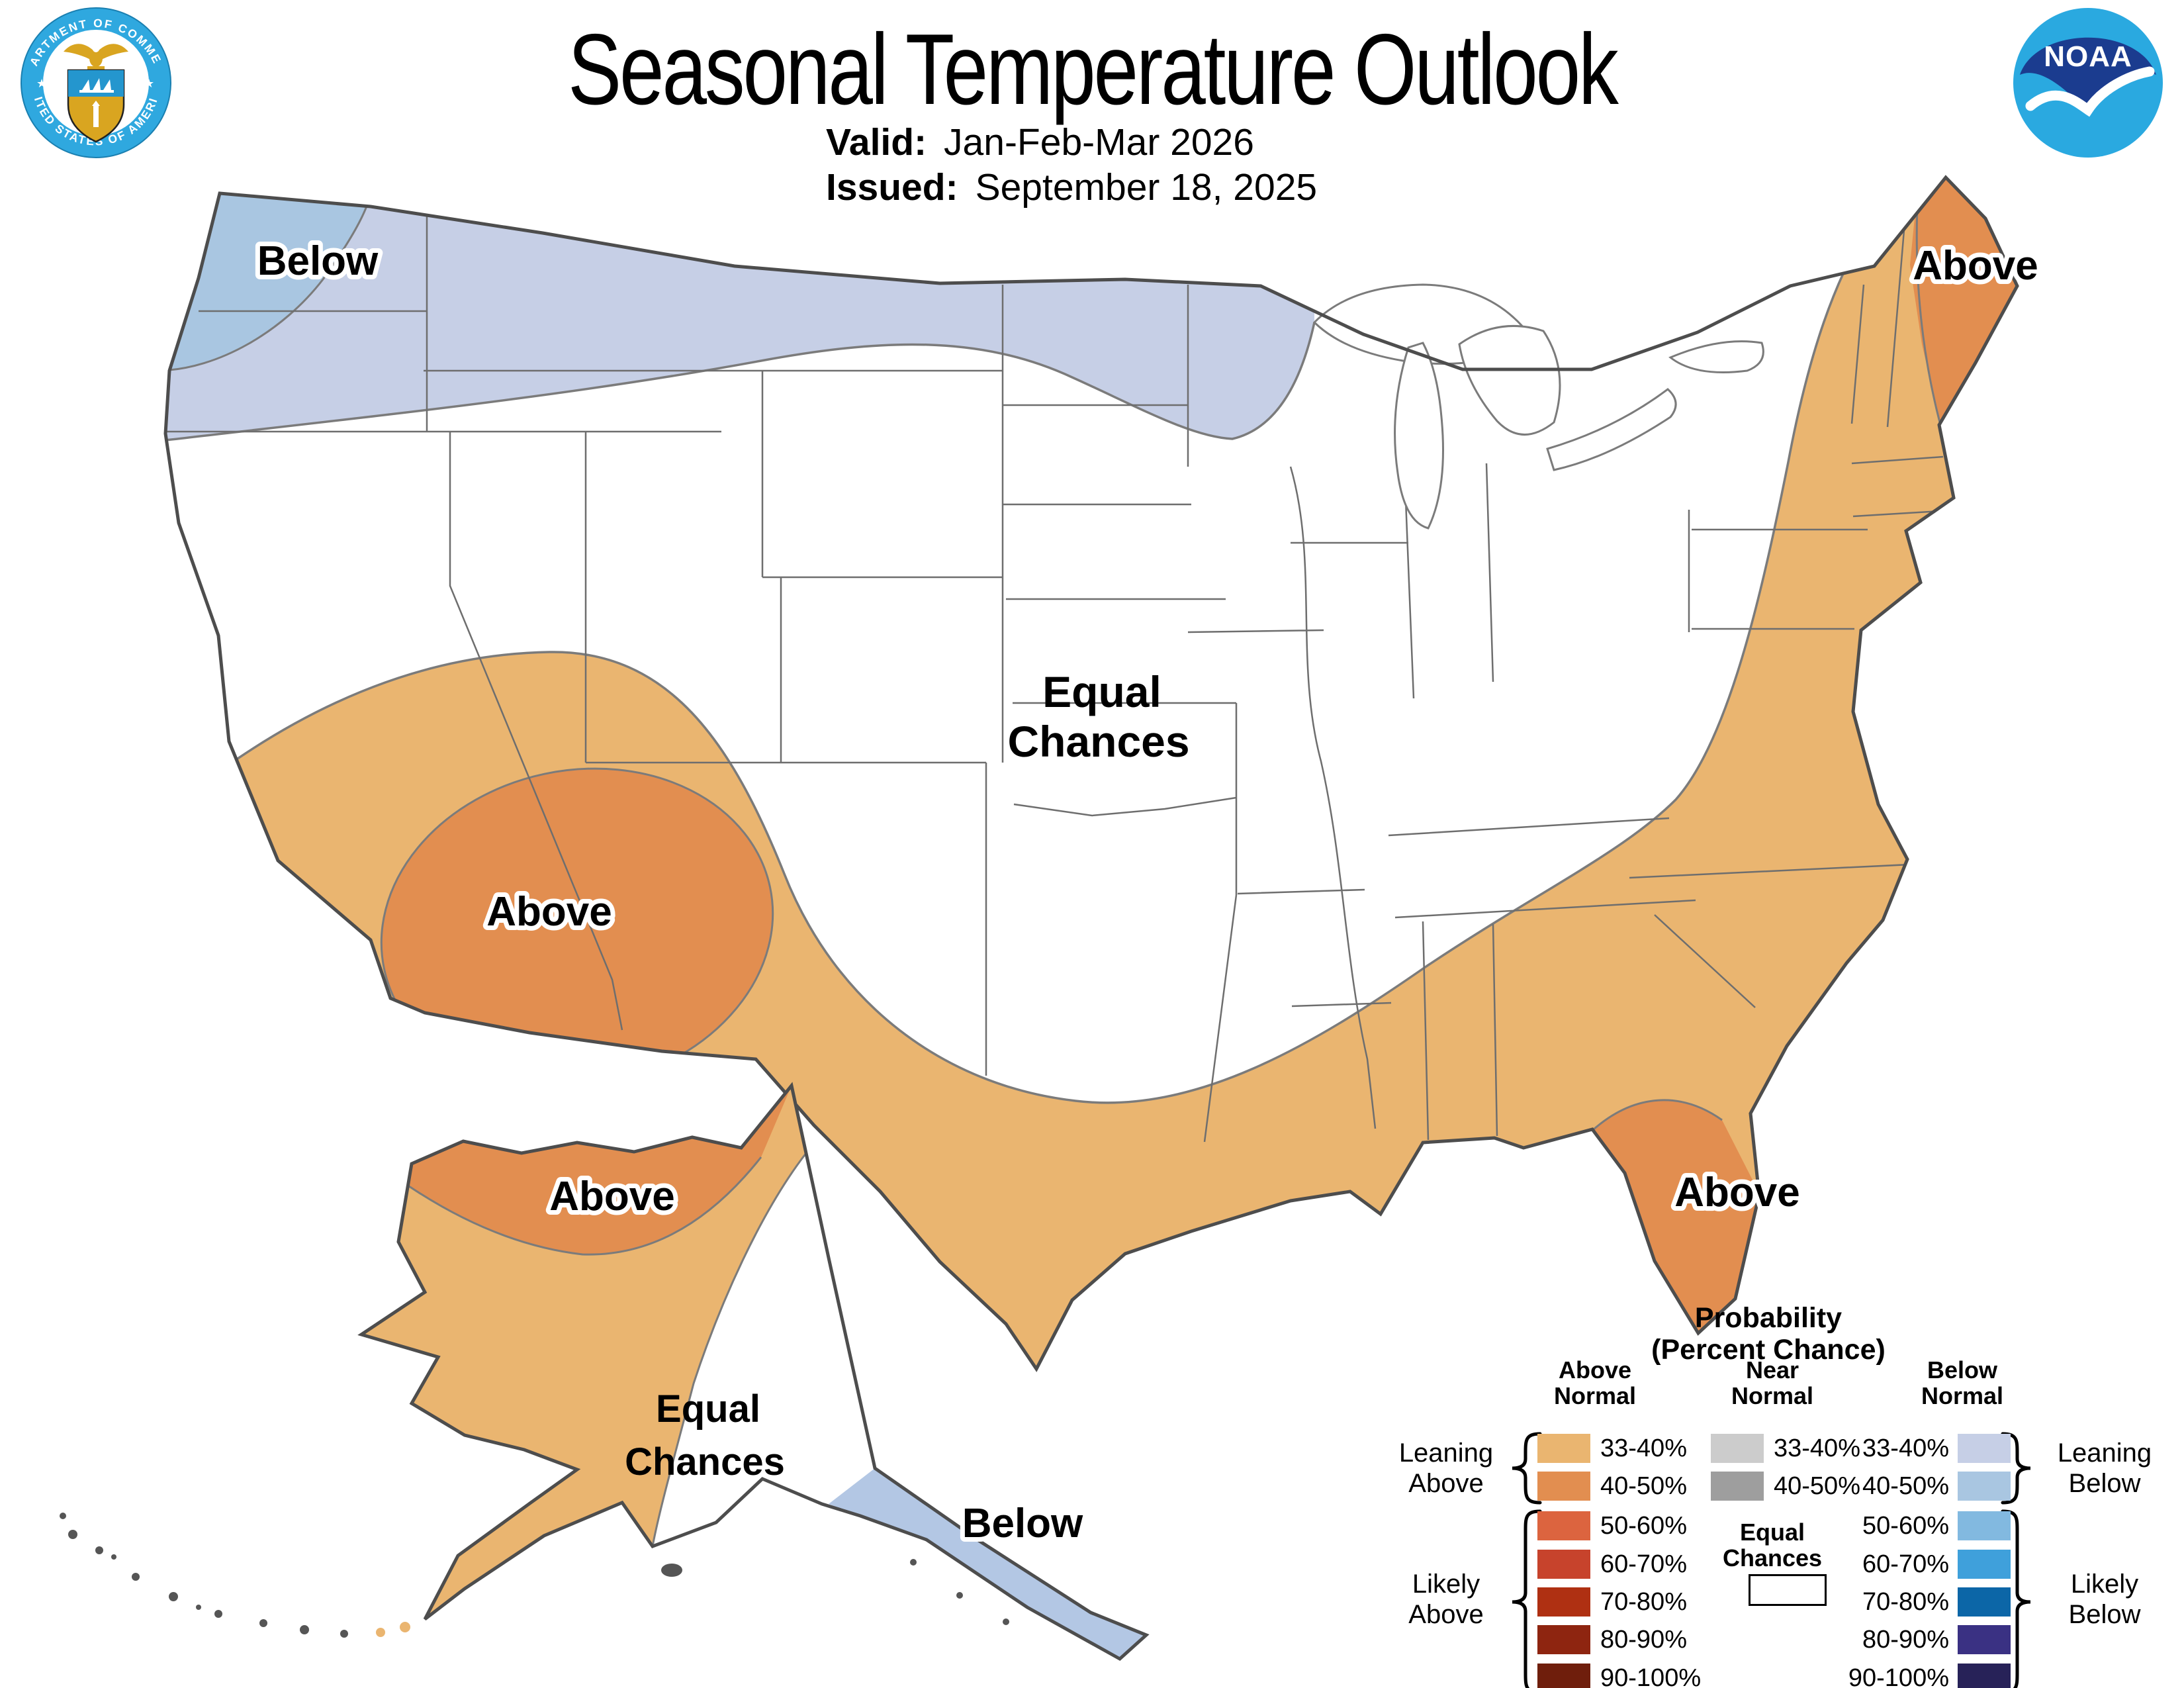  What do you see at coordinates (1769, 1350) in the screenshot?
I see `legend-title-line2: (Percent Chance)` at bounding box center [1769, 1350].